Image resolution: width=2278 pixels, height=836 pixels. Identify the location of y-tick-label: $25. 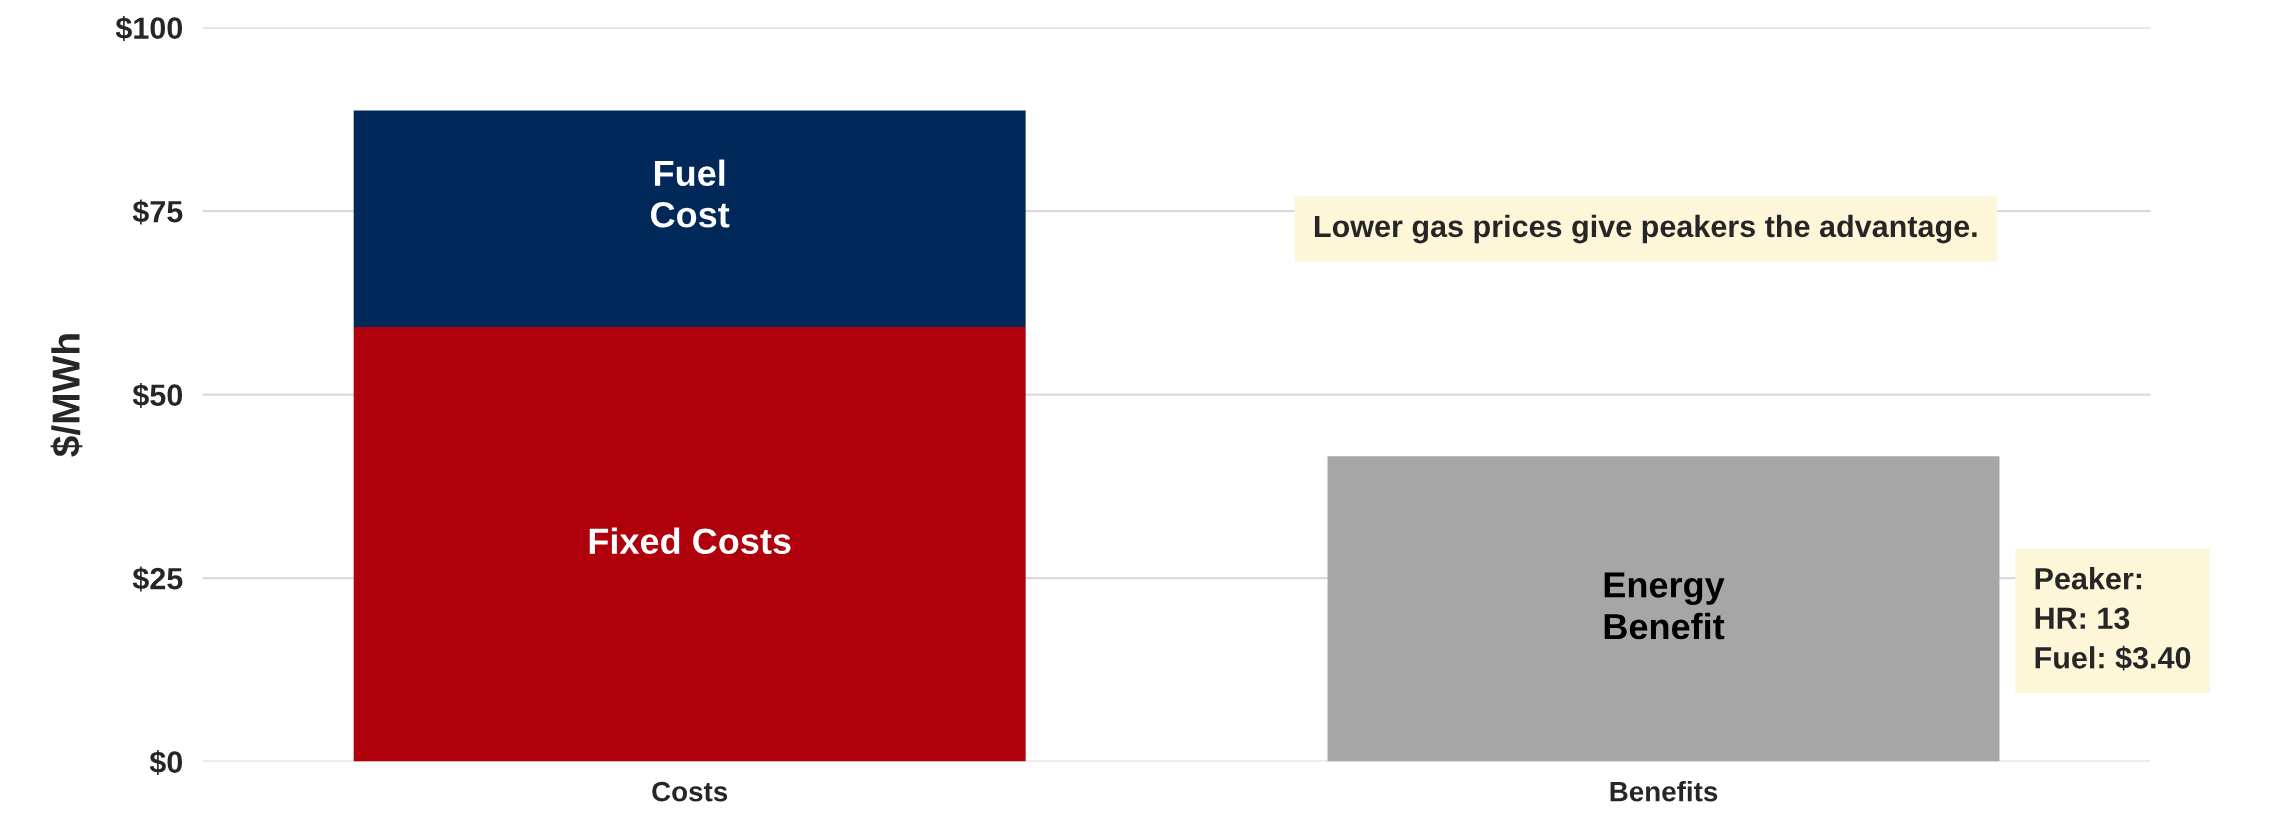
(157, 579).